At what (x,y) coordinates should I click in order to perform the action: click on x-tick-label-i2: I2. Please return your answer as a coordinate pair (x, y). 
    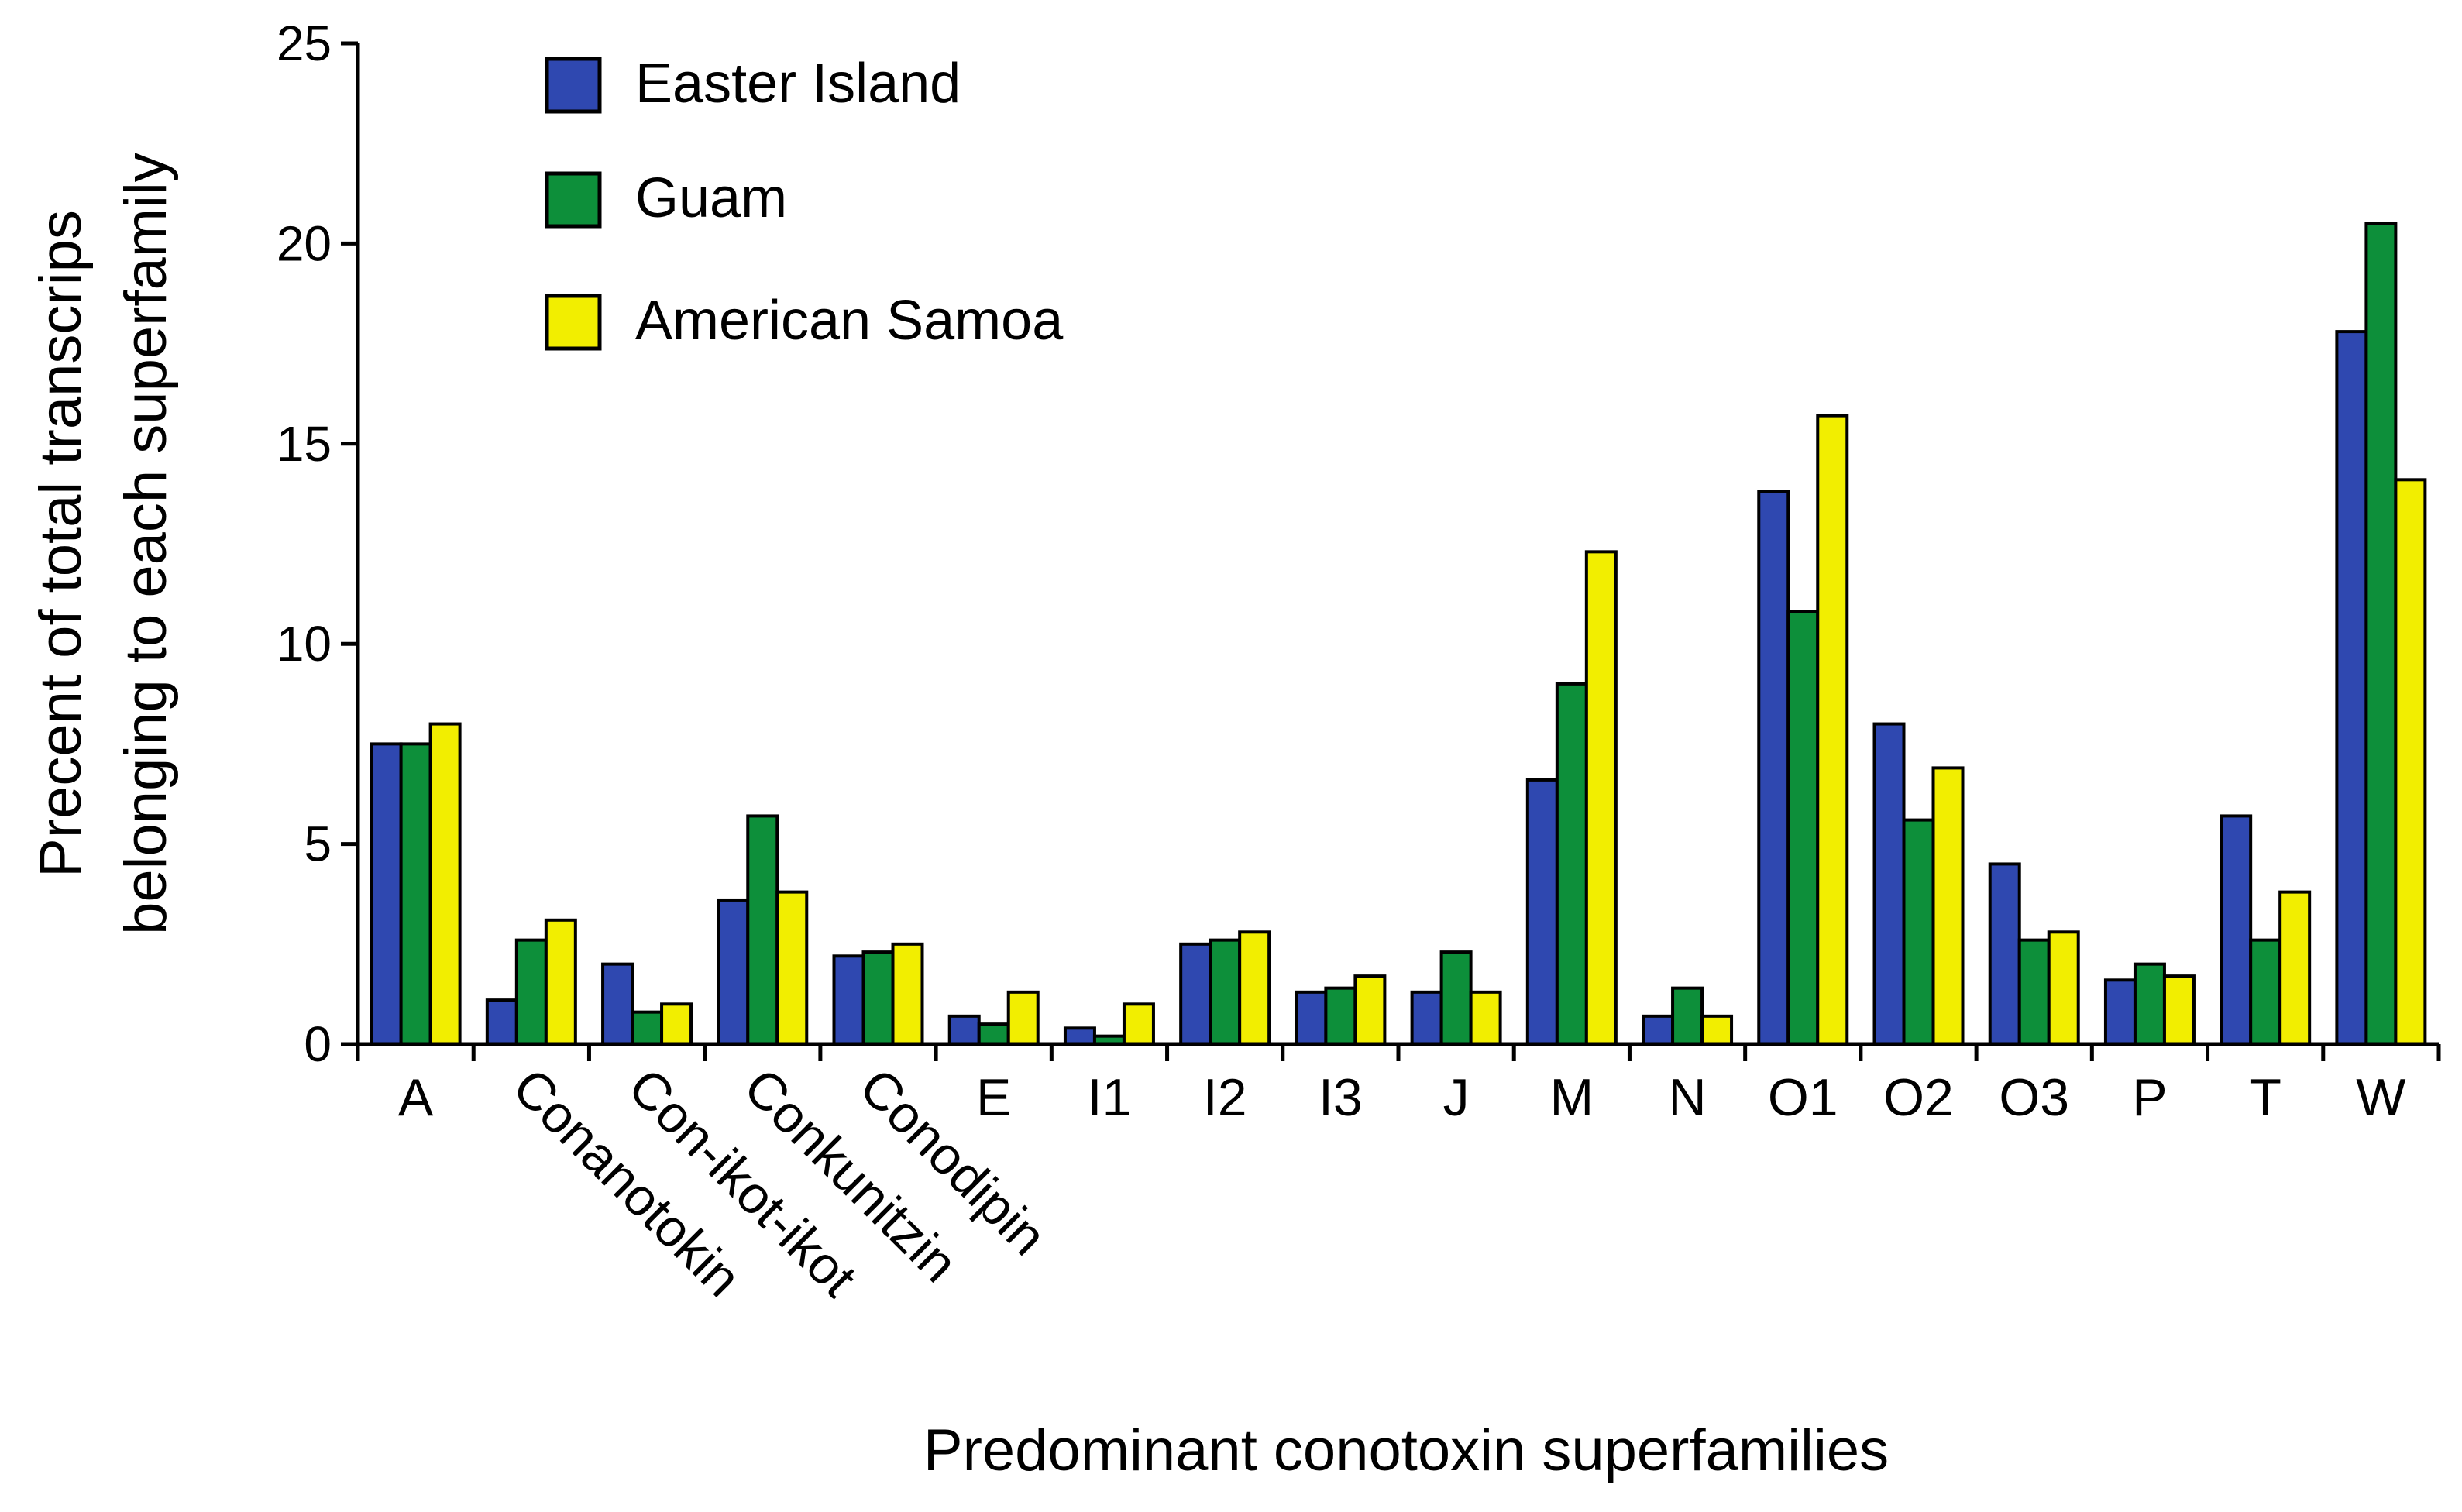
    Looking at the image, I should click on (1225, 1097).